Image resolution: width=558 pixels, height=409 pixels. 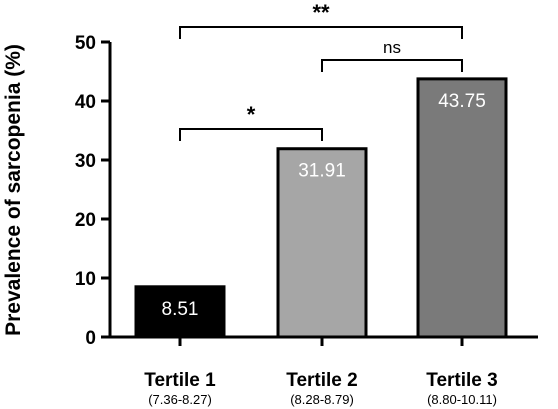 I want to click on x-category-label: Tertile 1, so click(x=180, y=380).